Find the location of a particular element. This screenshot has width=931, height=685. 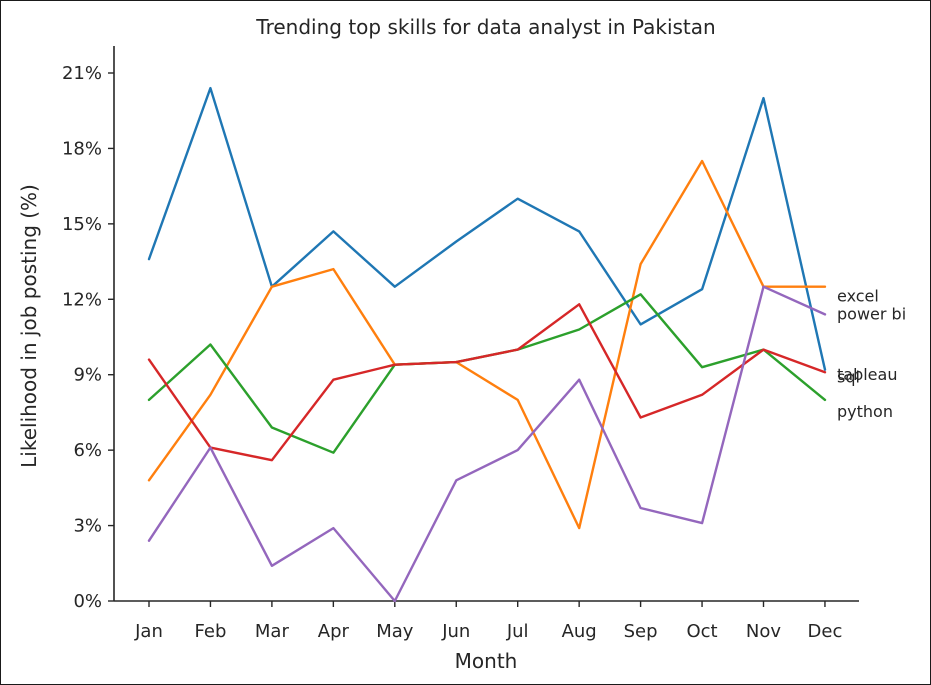

series-end-label-python: python is located at coordinates (865, 411).